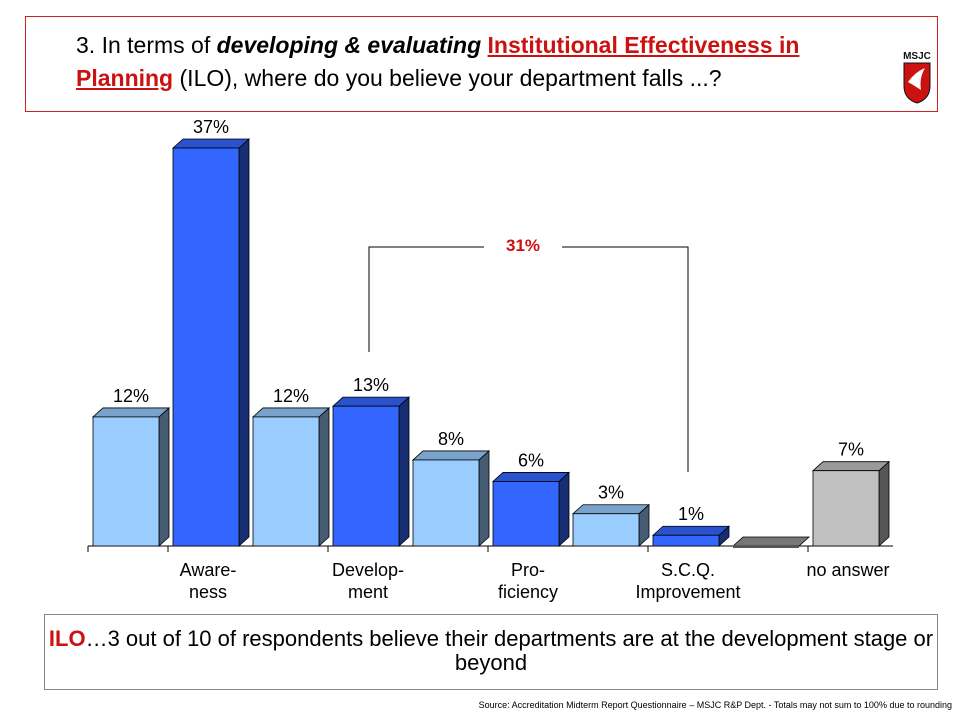 The image size is (960, 720). Describe the element at coordinates (523, 245) in the screenshot. I see `bracket-label: 31%` at that location.